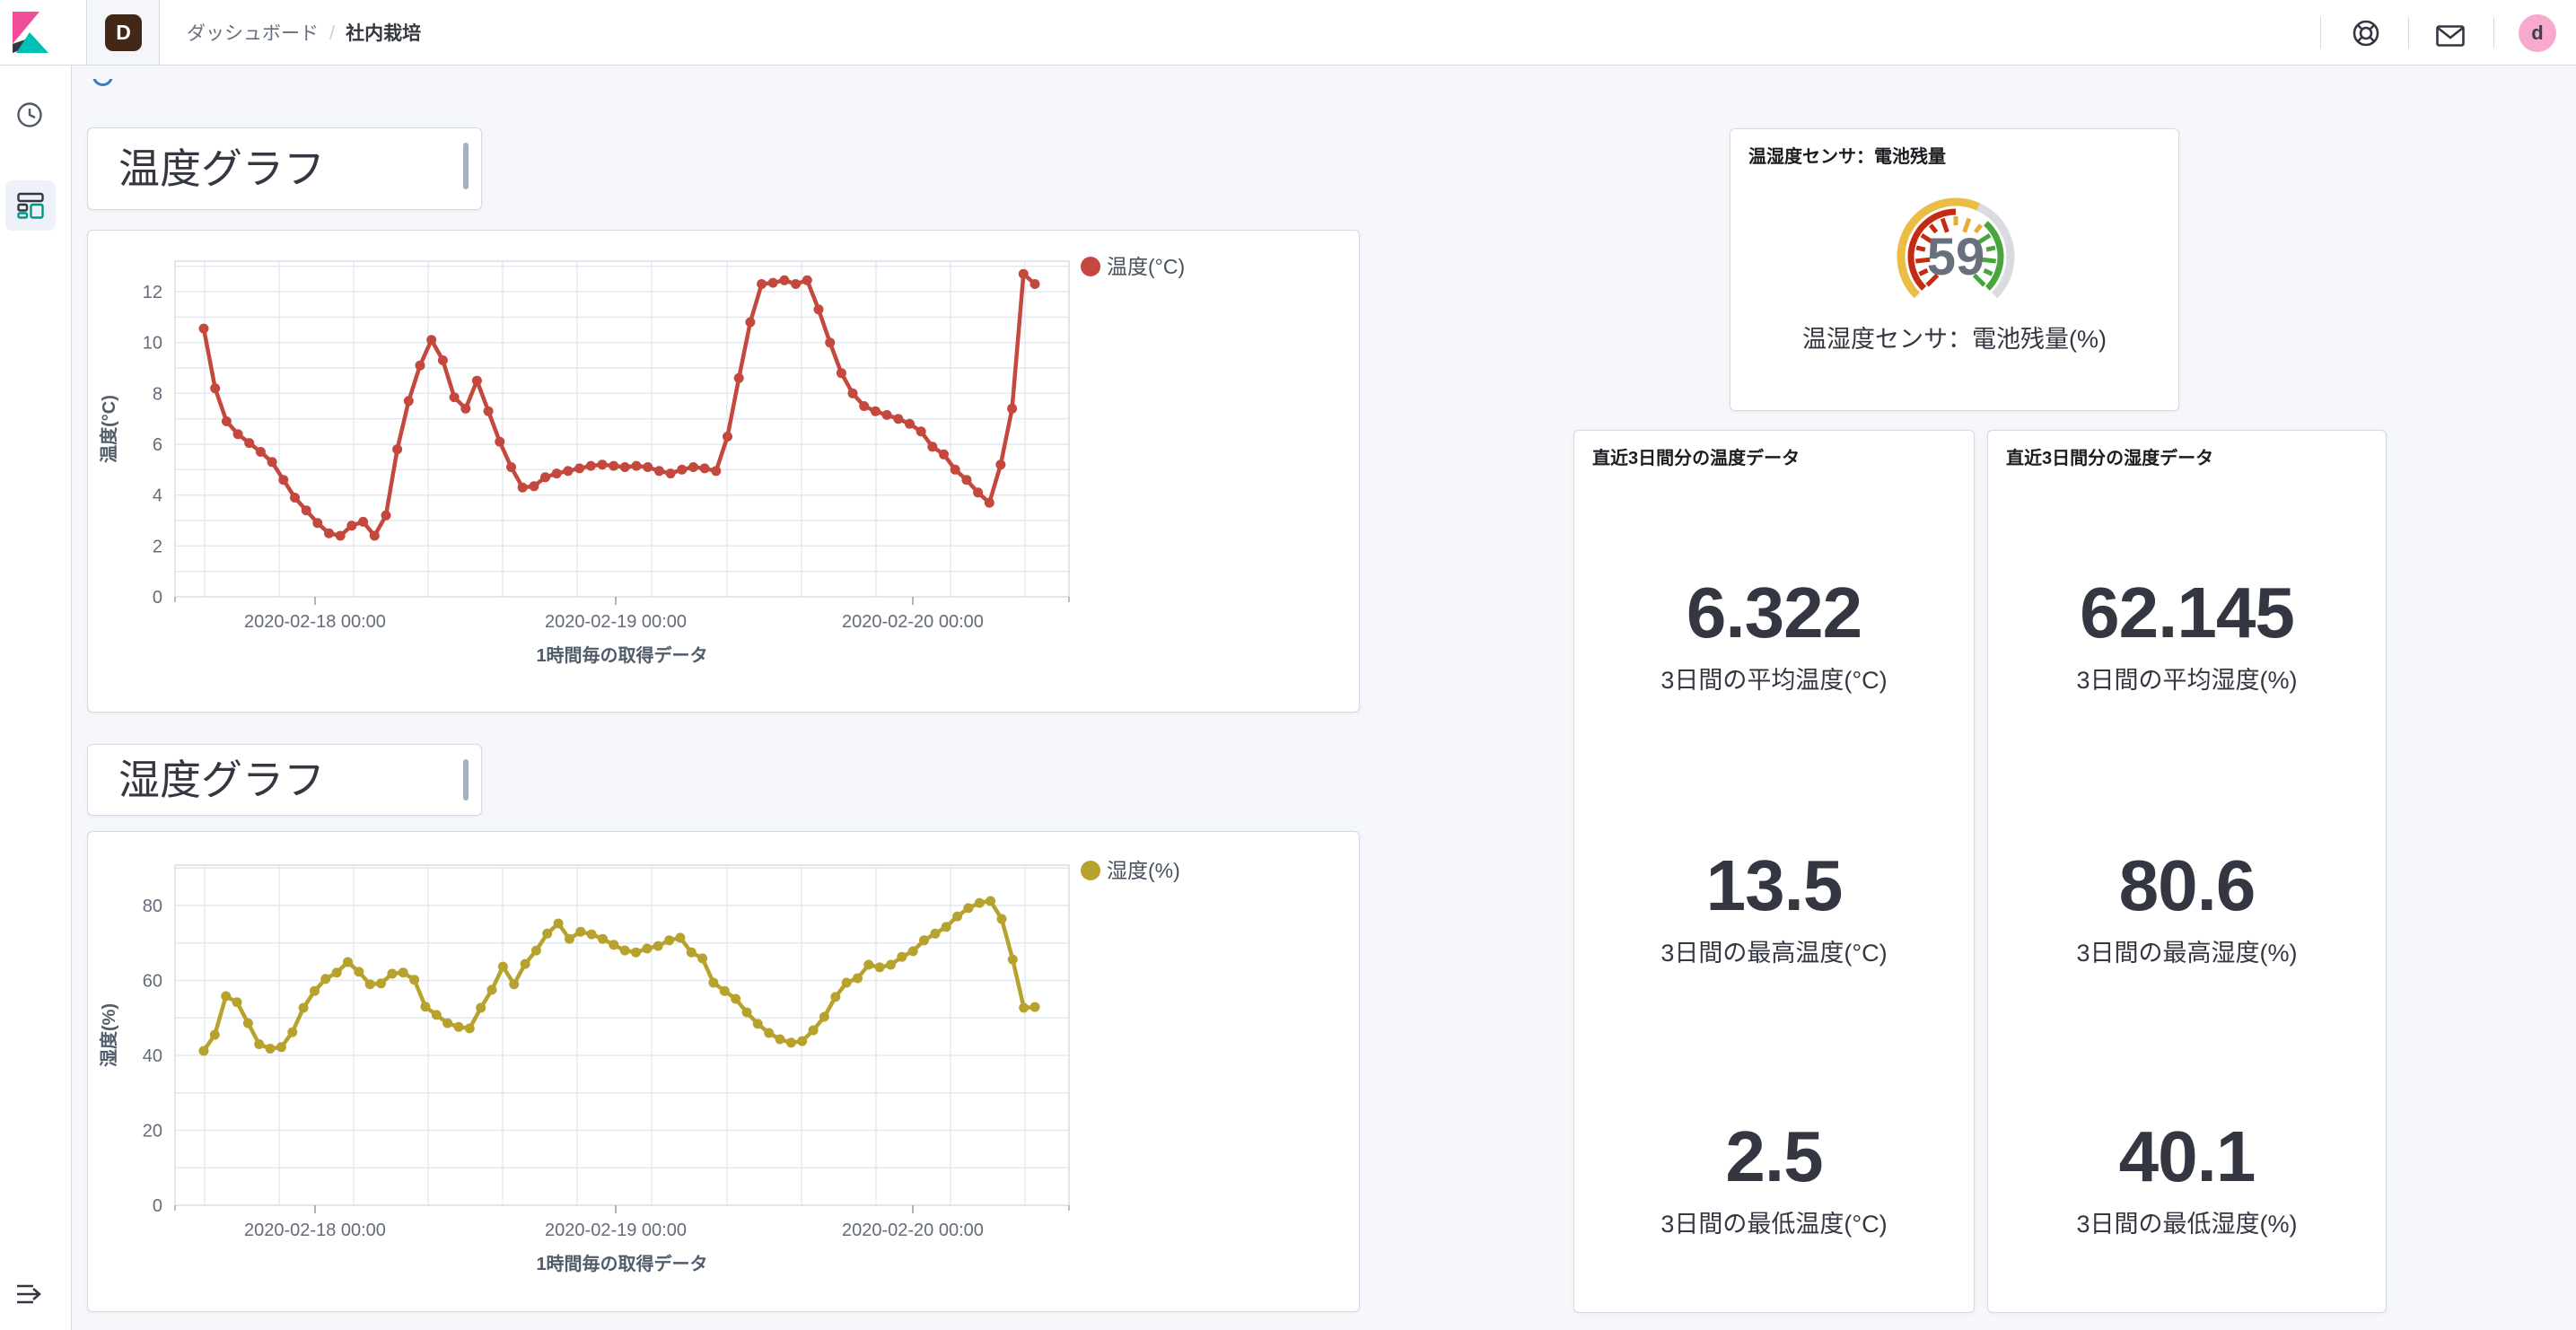  What do you see at coordinates (152, 344) in the screenshot?
I see `svg-text: 10` at bounding box center [152, 344].